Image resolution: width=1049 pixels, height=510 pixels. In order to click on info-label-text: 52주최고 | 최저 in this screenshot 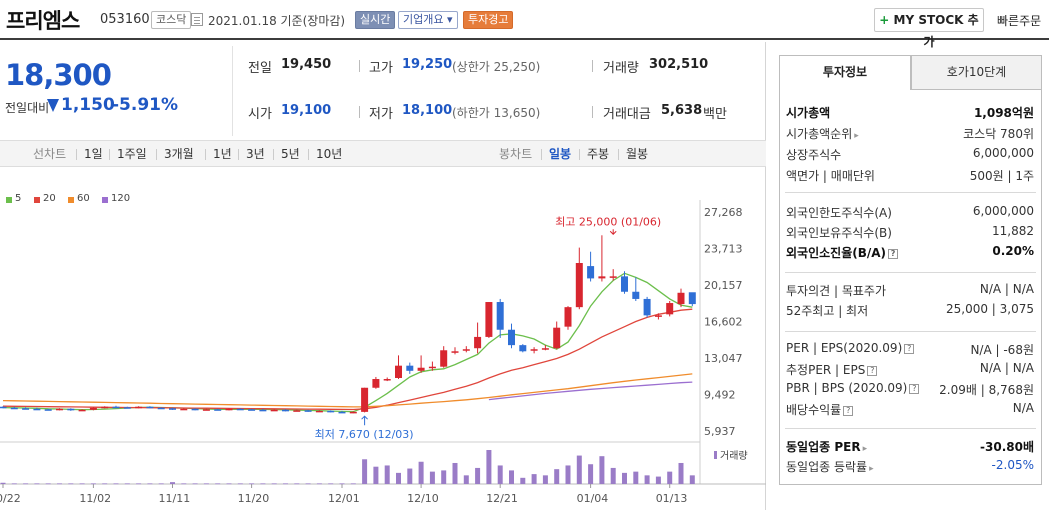, I will do `click(827, 311)`.